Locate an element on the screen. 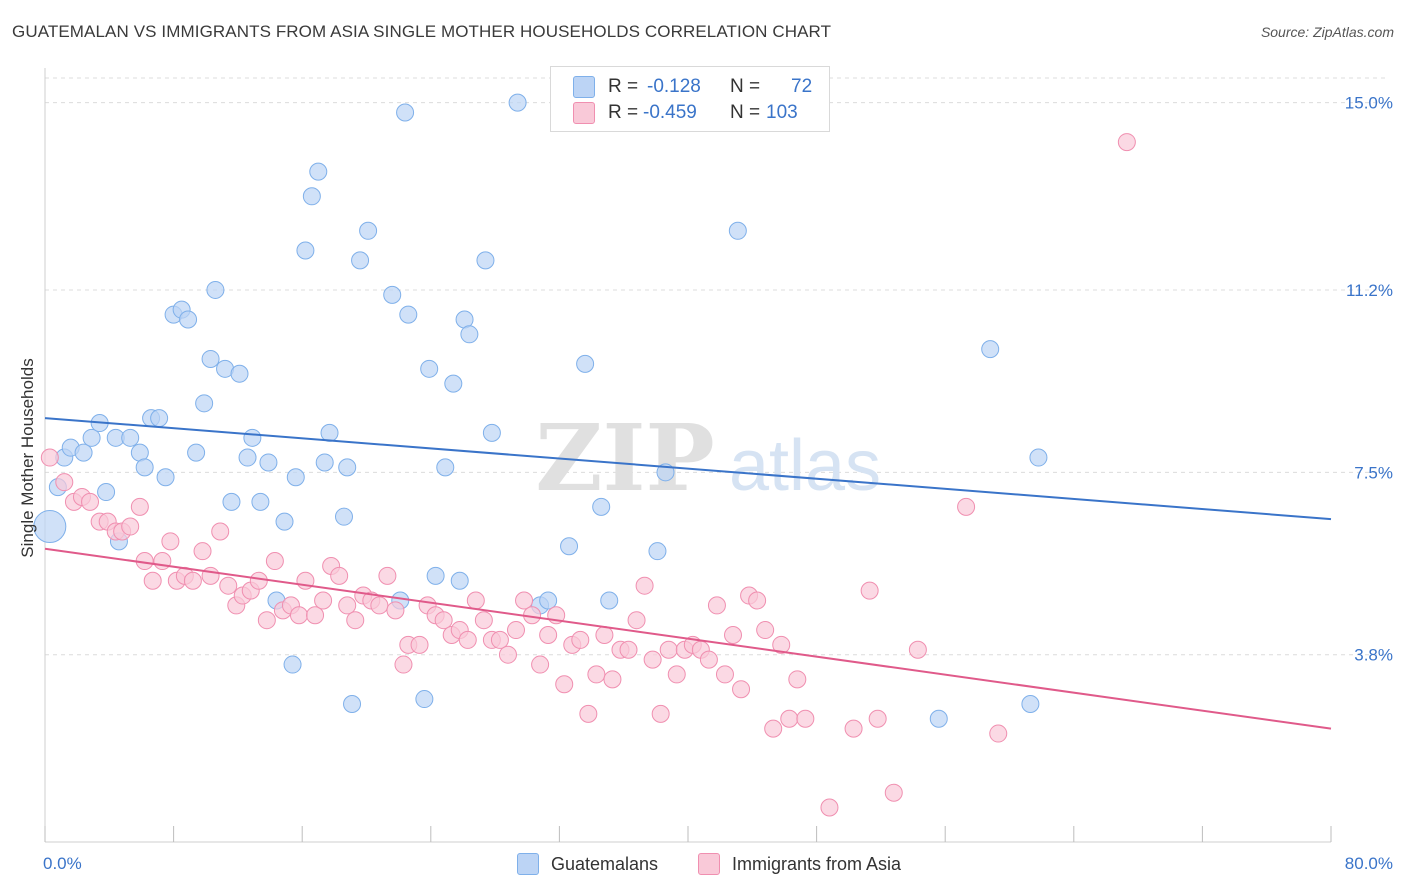  series-legend: Guatemalans Immigrants from Asia is located at coordinates (703, 864).